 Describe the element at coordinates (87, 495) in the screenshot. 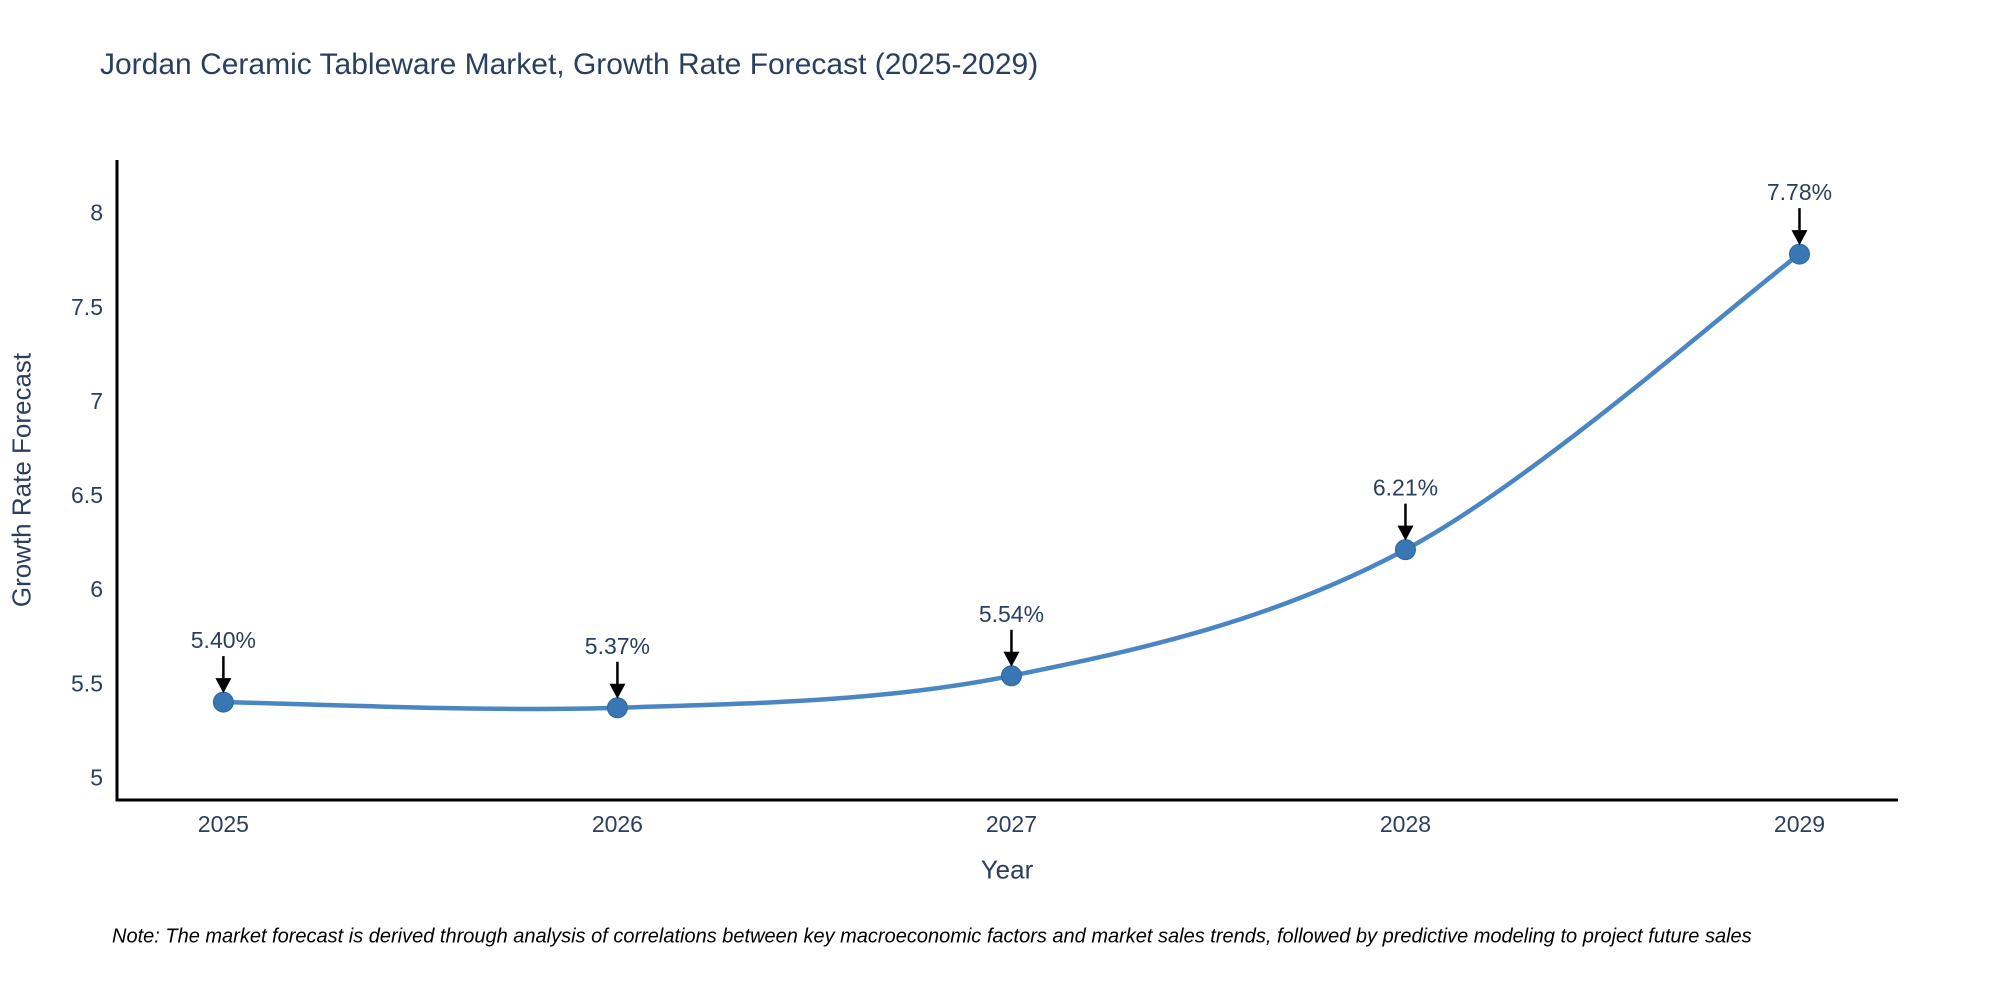

I see `y-tick-label: 6.5` at that location.